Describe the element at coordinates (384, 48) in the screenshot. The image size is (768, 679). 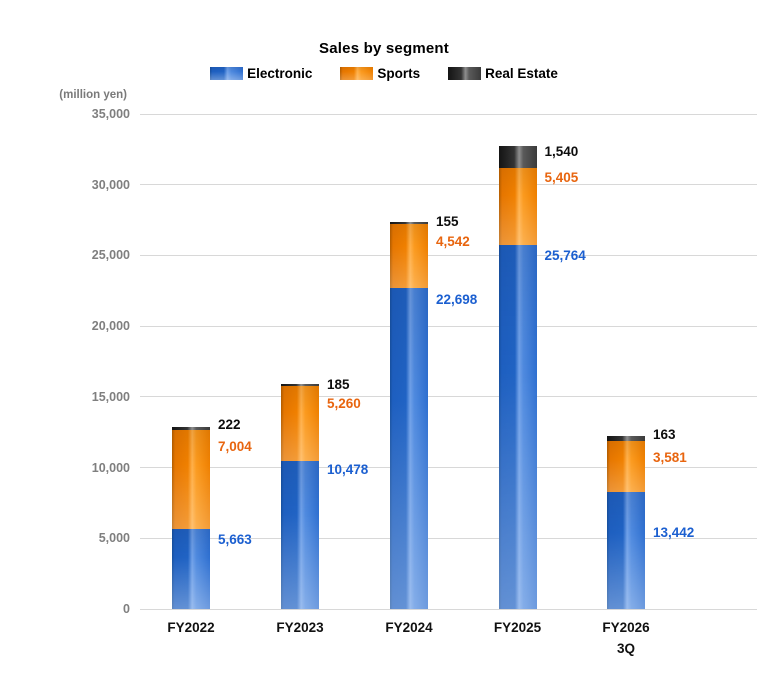
I see `chart-title: Sales by segment` at that location.